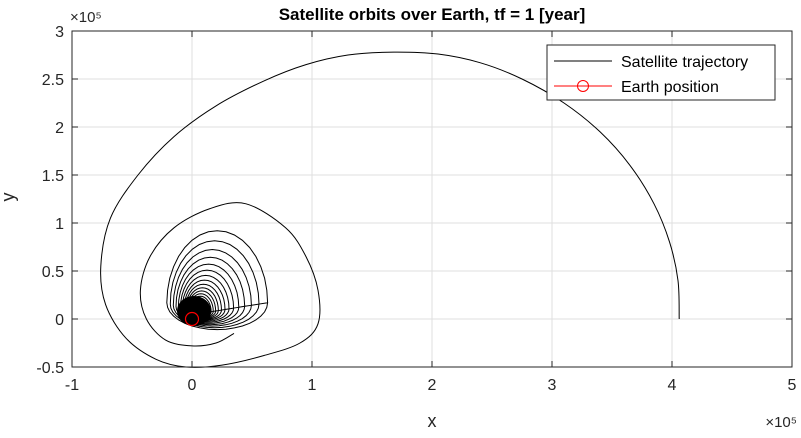  Describe the element at coordinates (59, 128) in the screenshot. I see `y-tick-label: 2` at that location.